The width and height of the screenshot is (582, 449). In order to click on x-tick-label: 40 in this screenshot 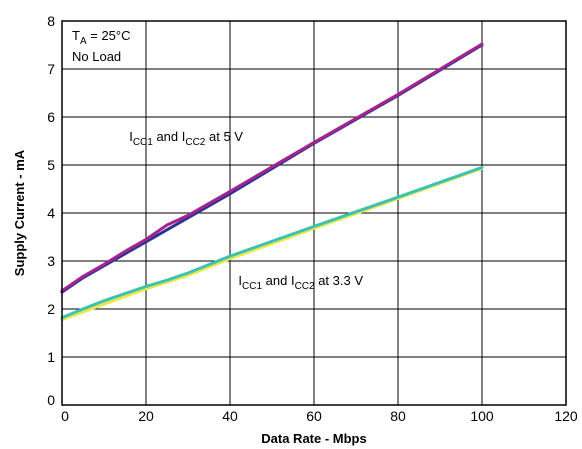, I will do `click(230, 416)`.